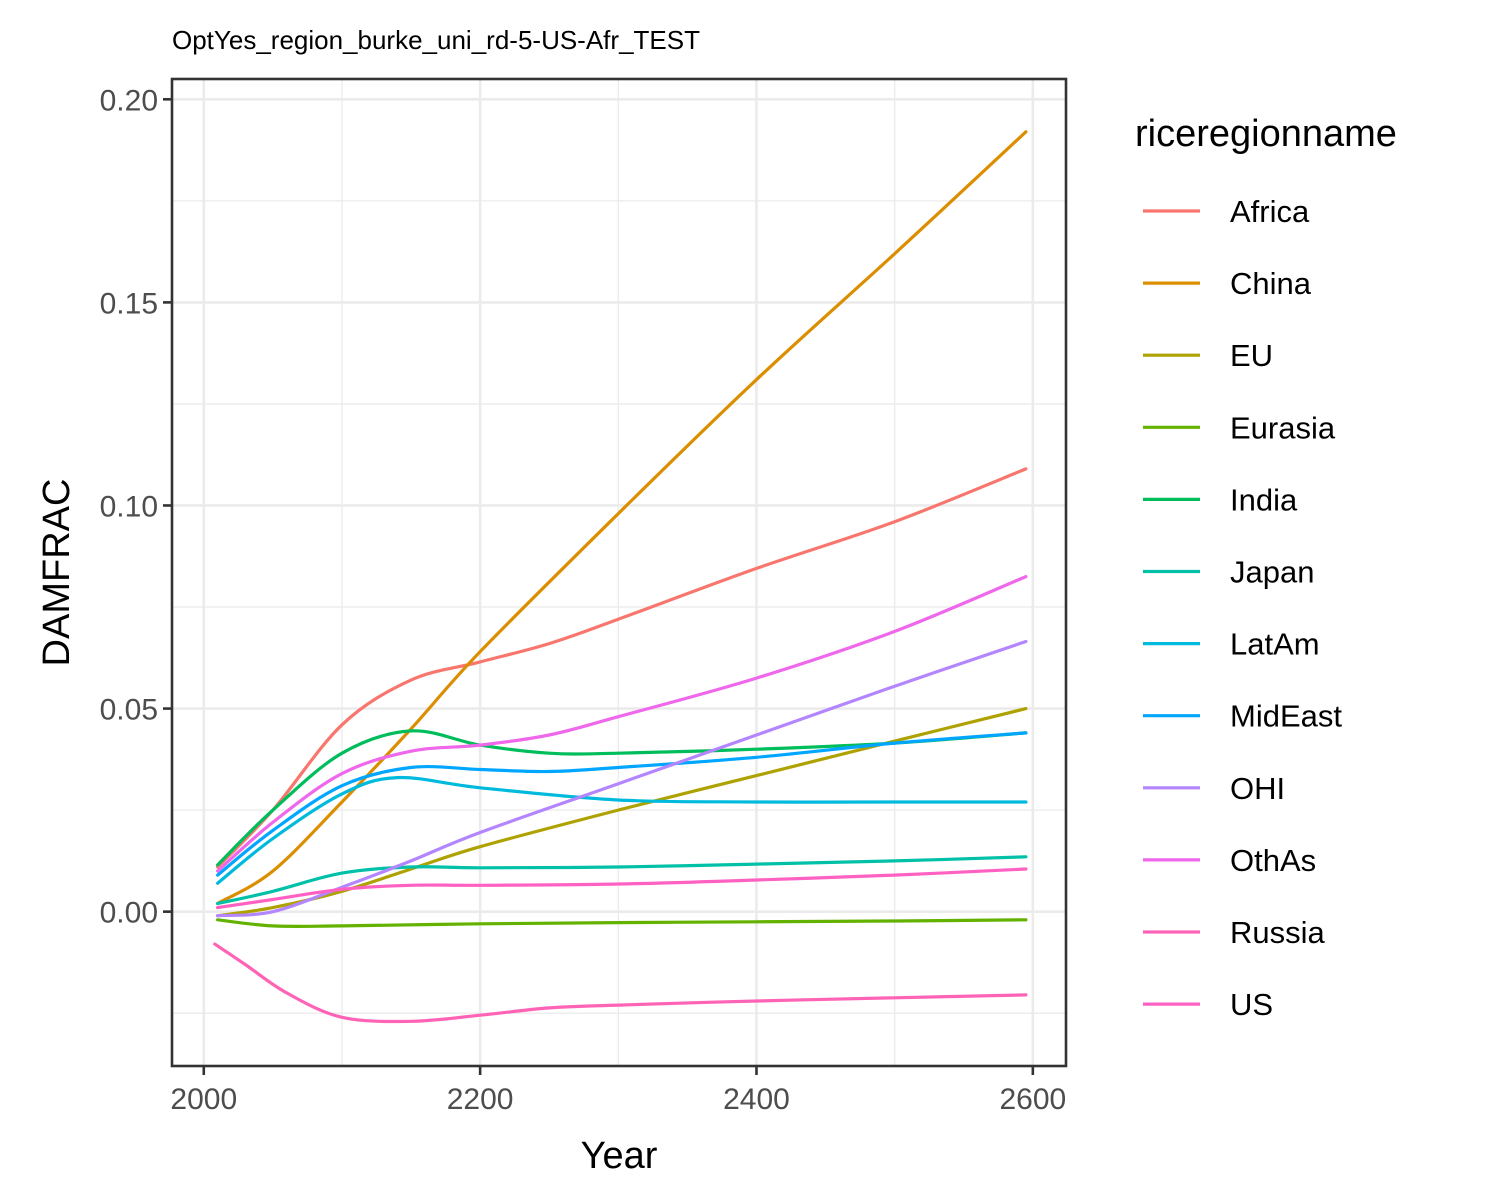 The image size is (1500, 1200). I want to click on legend-item-africa: Africa, so click(1226, 211).